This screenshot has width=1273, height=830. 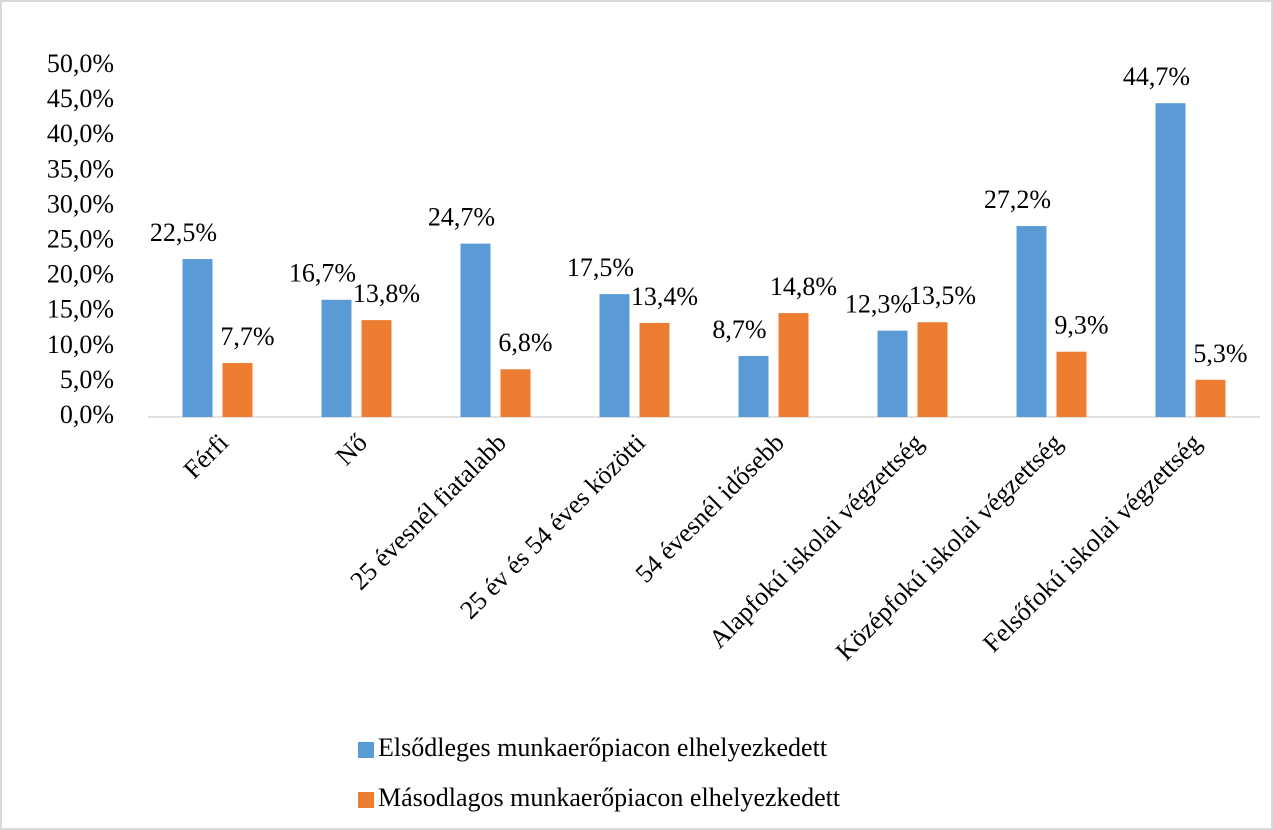 What do you see at coordinates (80, 168) in the screenshot?
I see `y-tick-label: 35,0%` at bounding box center [80, 168].